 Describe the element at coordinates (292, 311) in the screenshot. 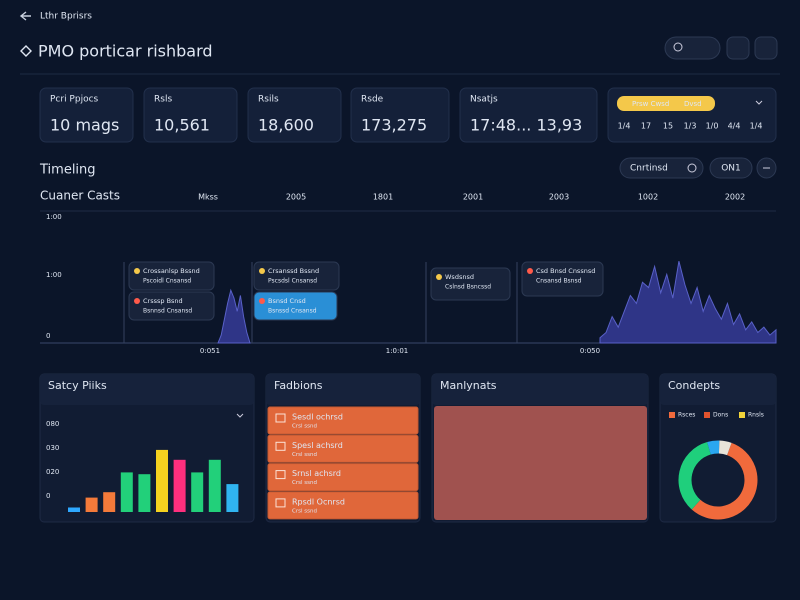

I see `event-sub: Bsnssd Cnsansd` at that location.